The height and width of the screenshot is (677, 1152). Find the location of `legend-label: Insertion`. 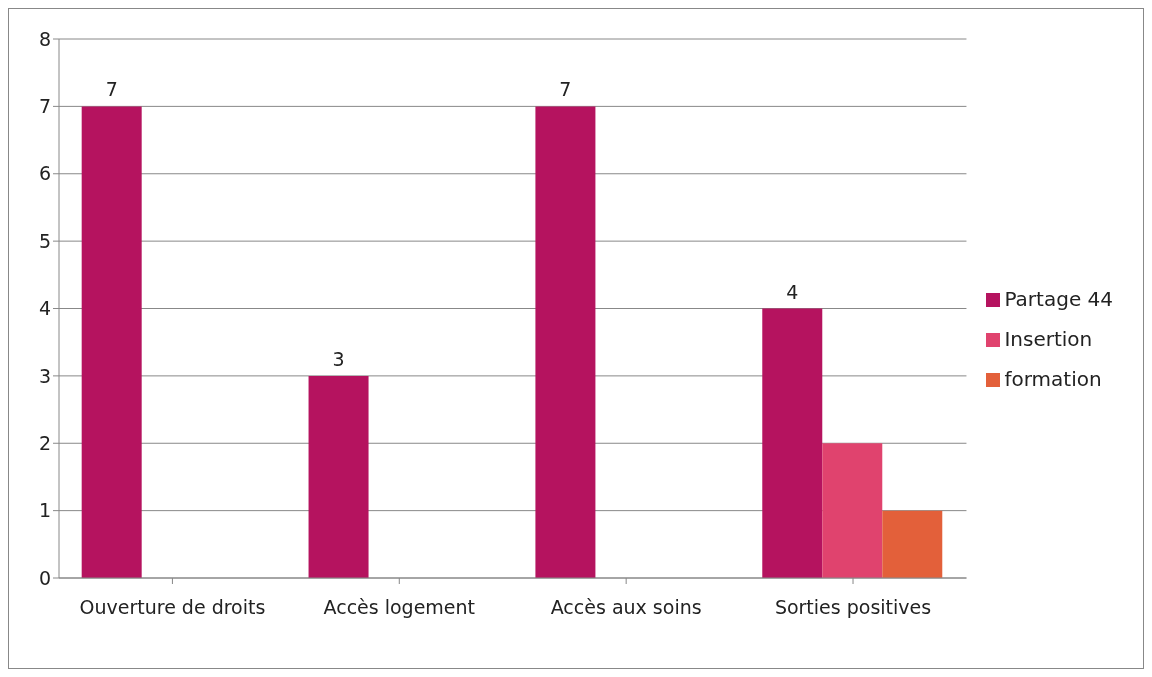

legend-label: Insertion is located at coordinates (1048, 338).